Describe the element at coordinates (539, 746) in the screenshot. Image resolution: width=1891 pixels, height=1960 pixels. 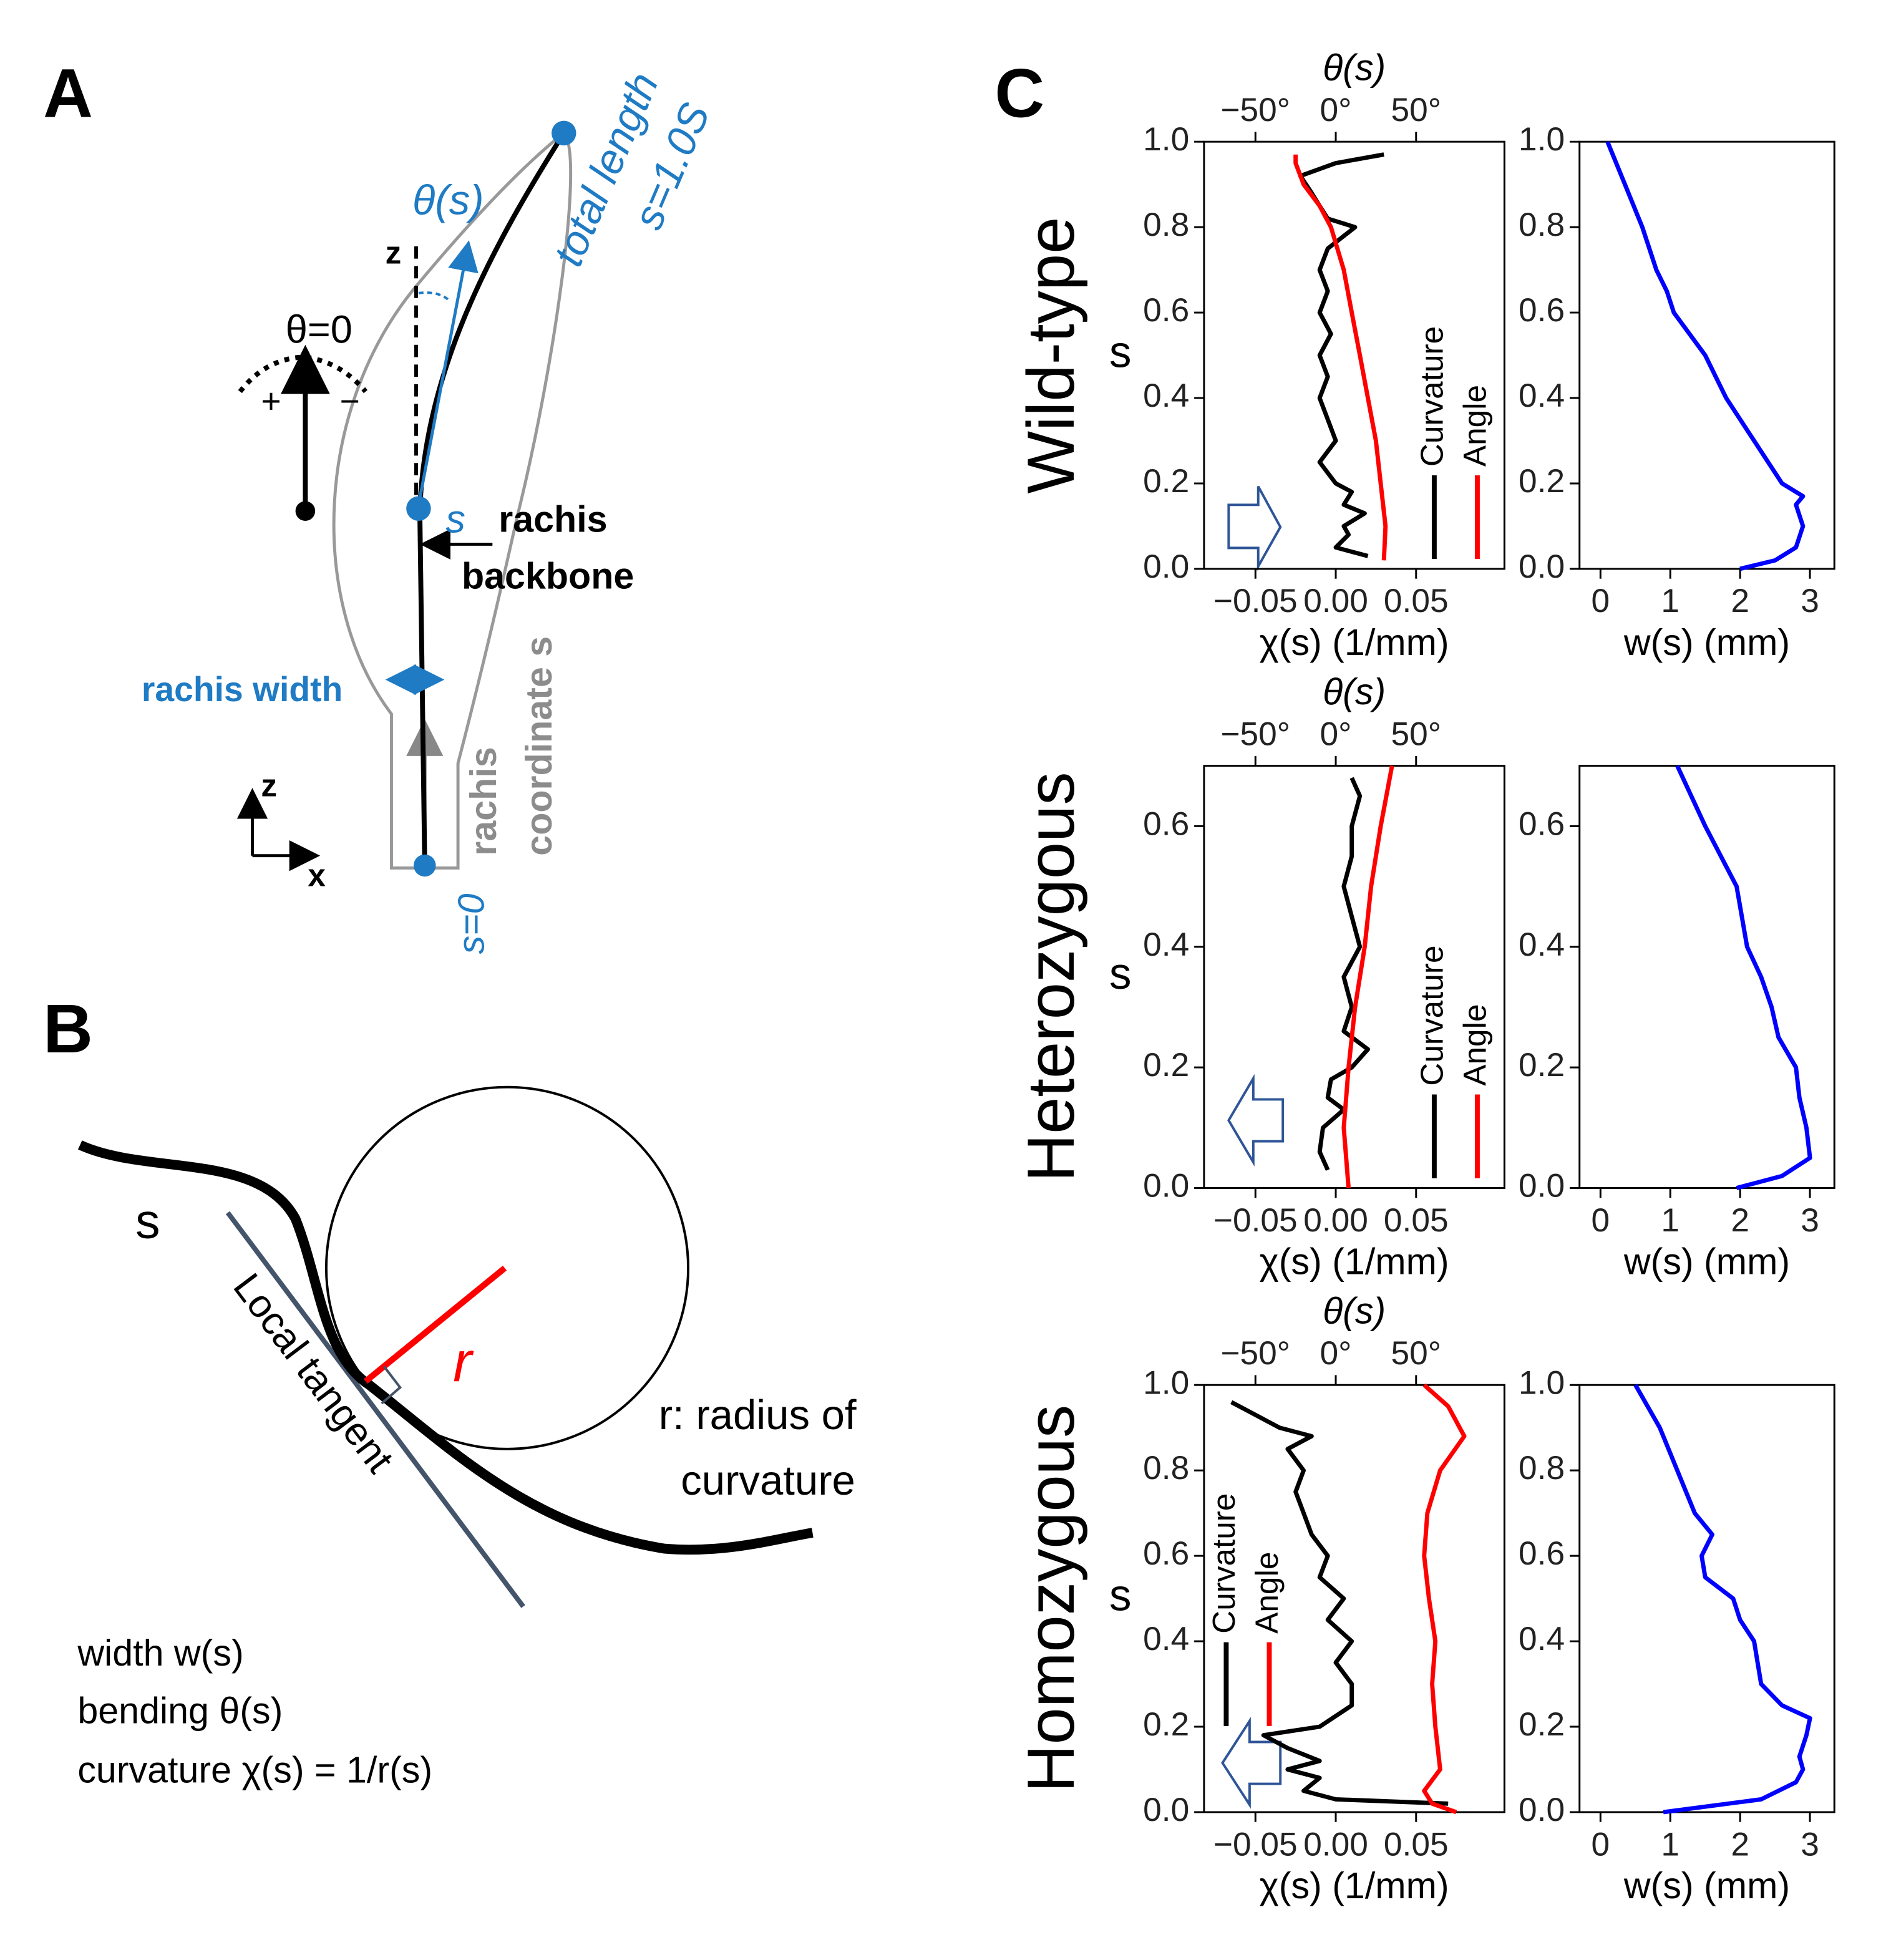
I see `label: coordinate s` at that location.